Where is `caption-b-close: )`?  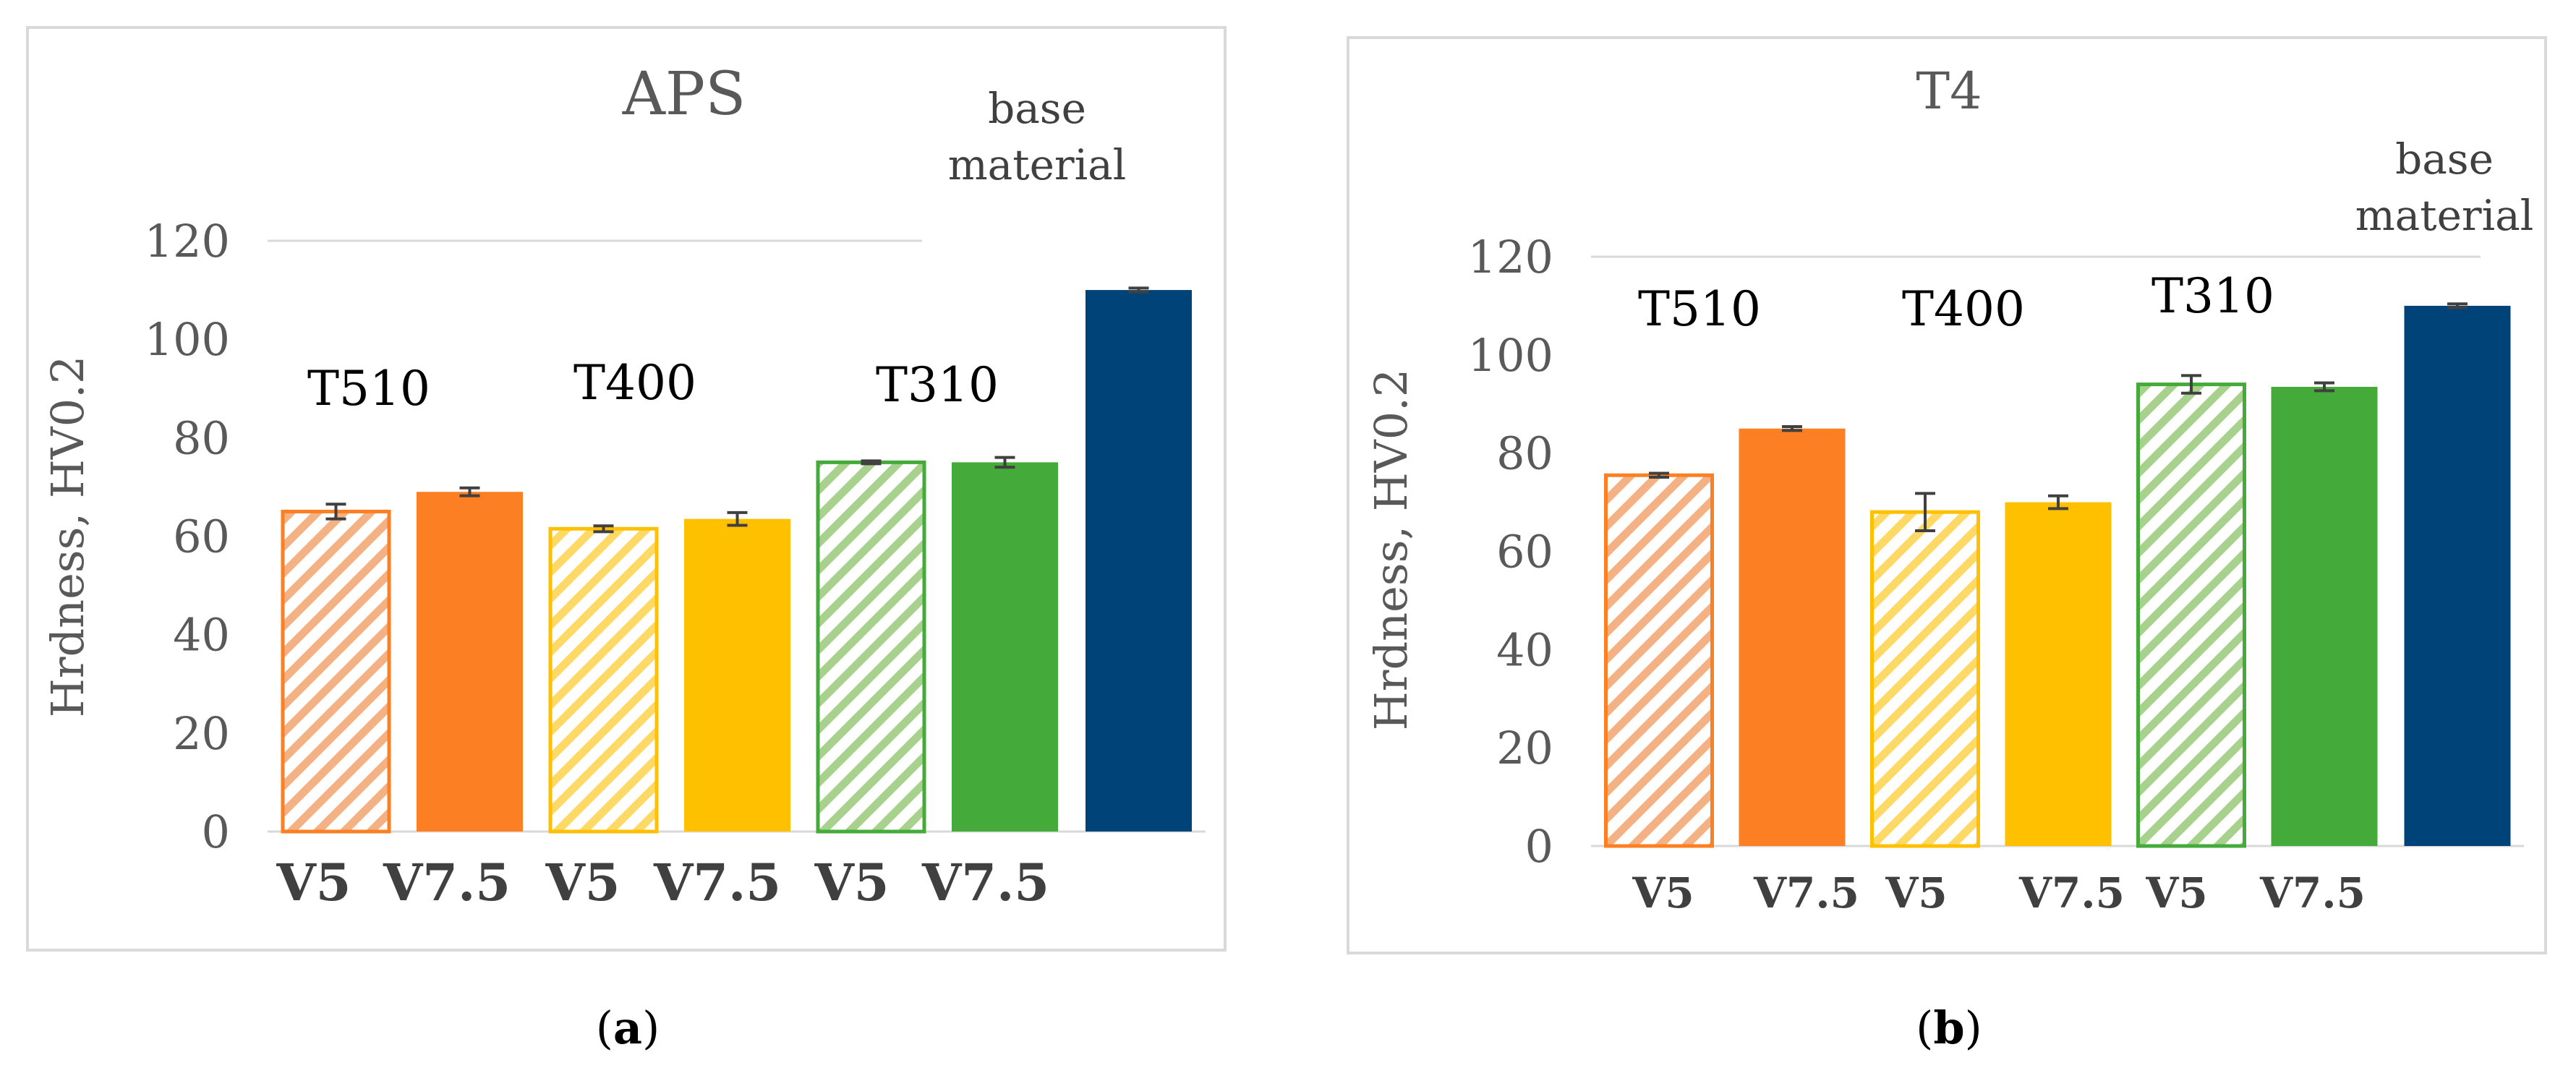 caption-b-close: ) is located at coordinates (1973, 1027).